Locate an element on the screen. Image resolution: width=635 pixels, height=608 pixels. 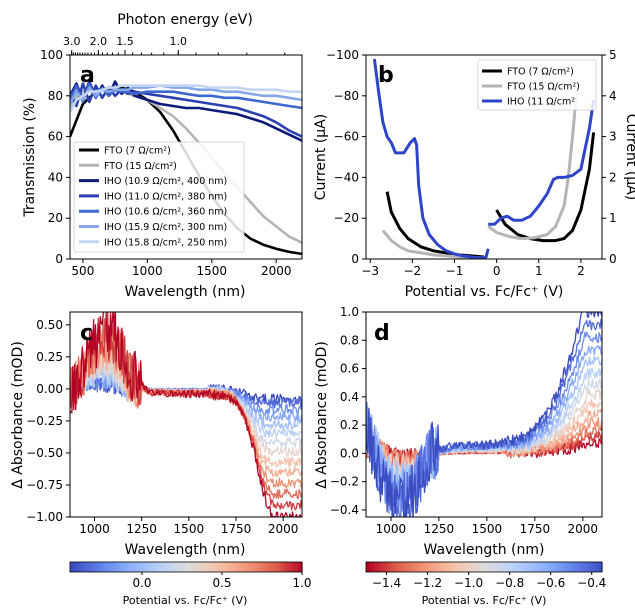
panel-b-ytick-label-4: −80 is located at coordinates (346, 96).